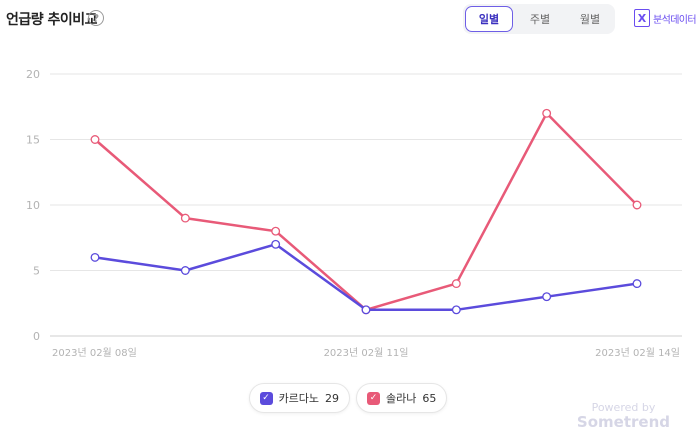 Image resolution: width=700 pixels, height=445 pixels. Describe the element at coordinates (429, 398) in the screenshot. I see `legend-series-count: 65` at that location.